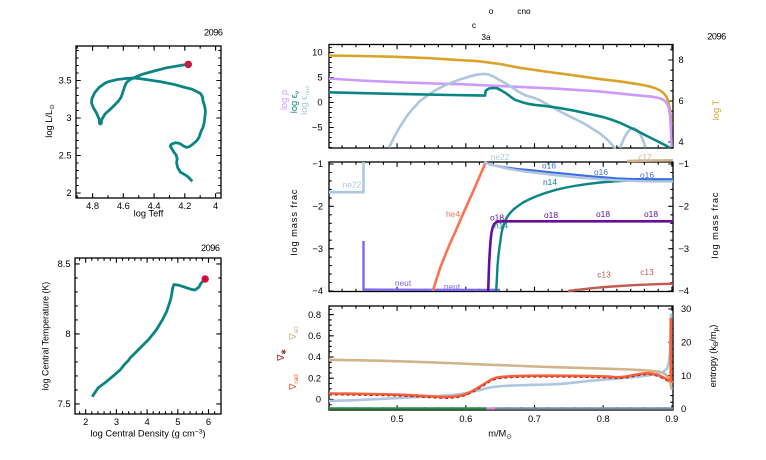 The image size is (766, 460). I want to click on svg-text: 4.6, so click(123, 206).